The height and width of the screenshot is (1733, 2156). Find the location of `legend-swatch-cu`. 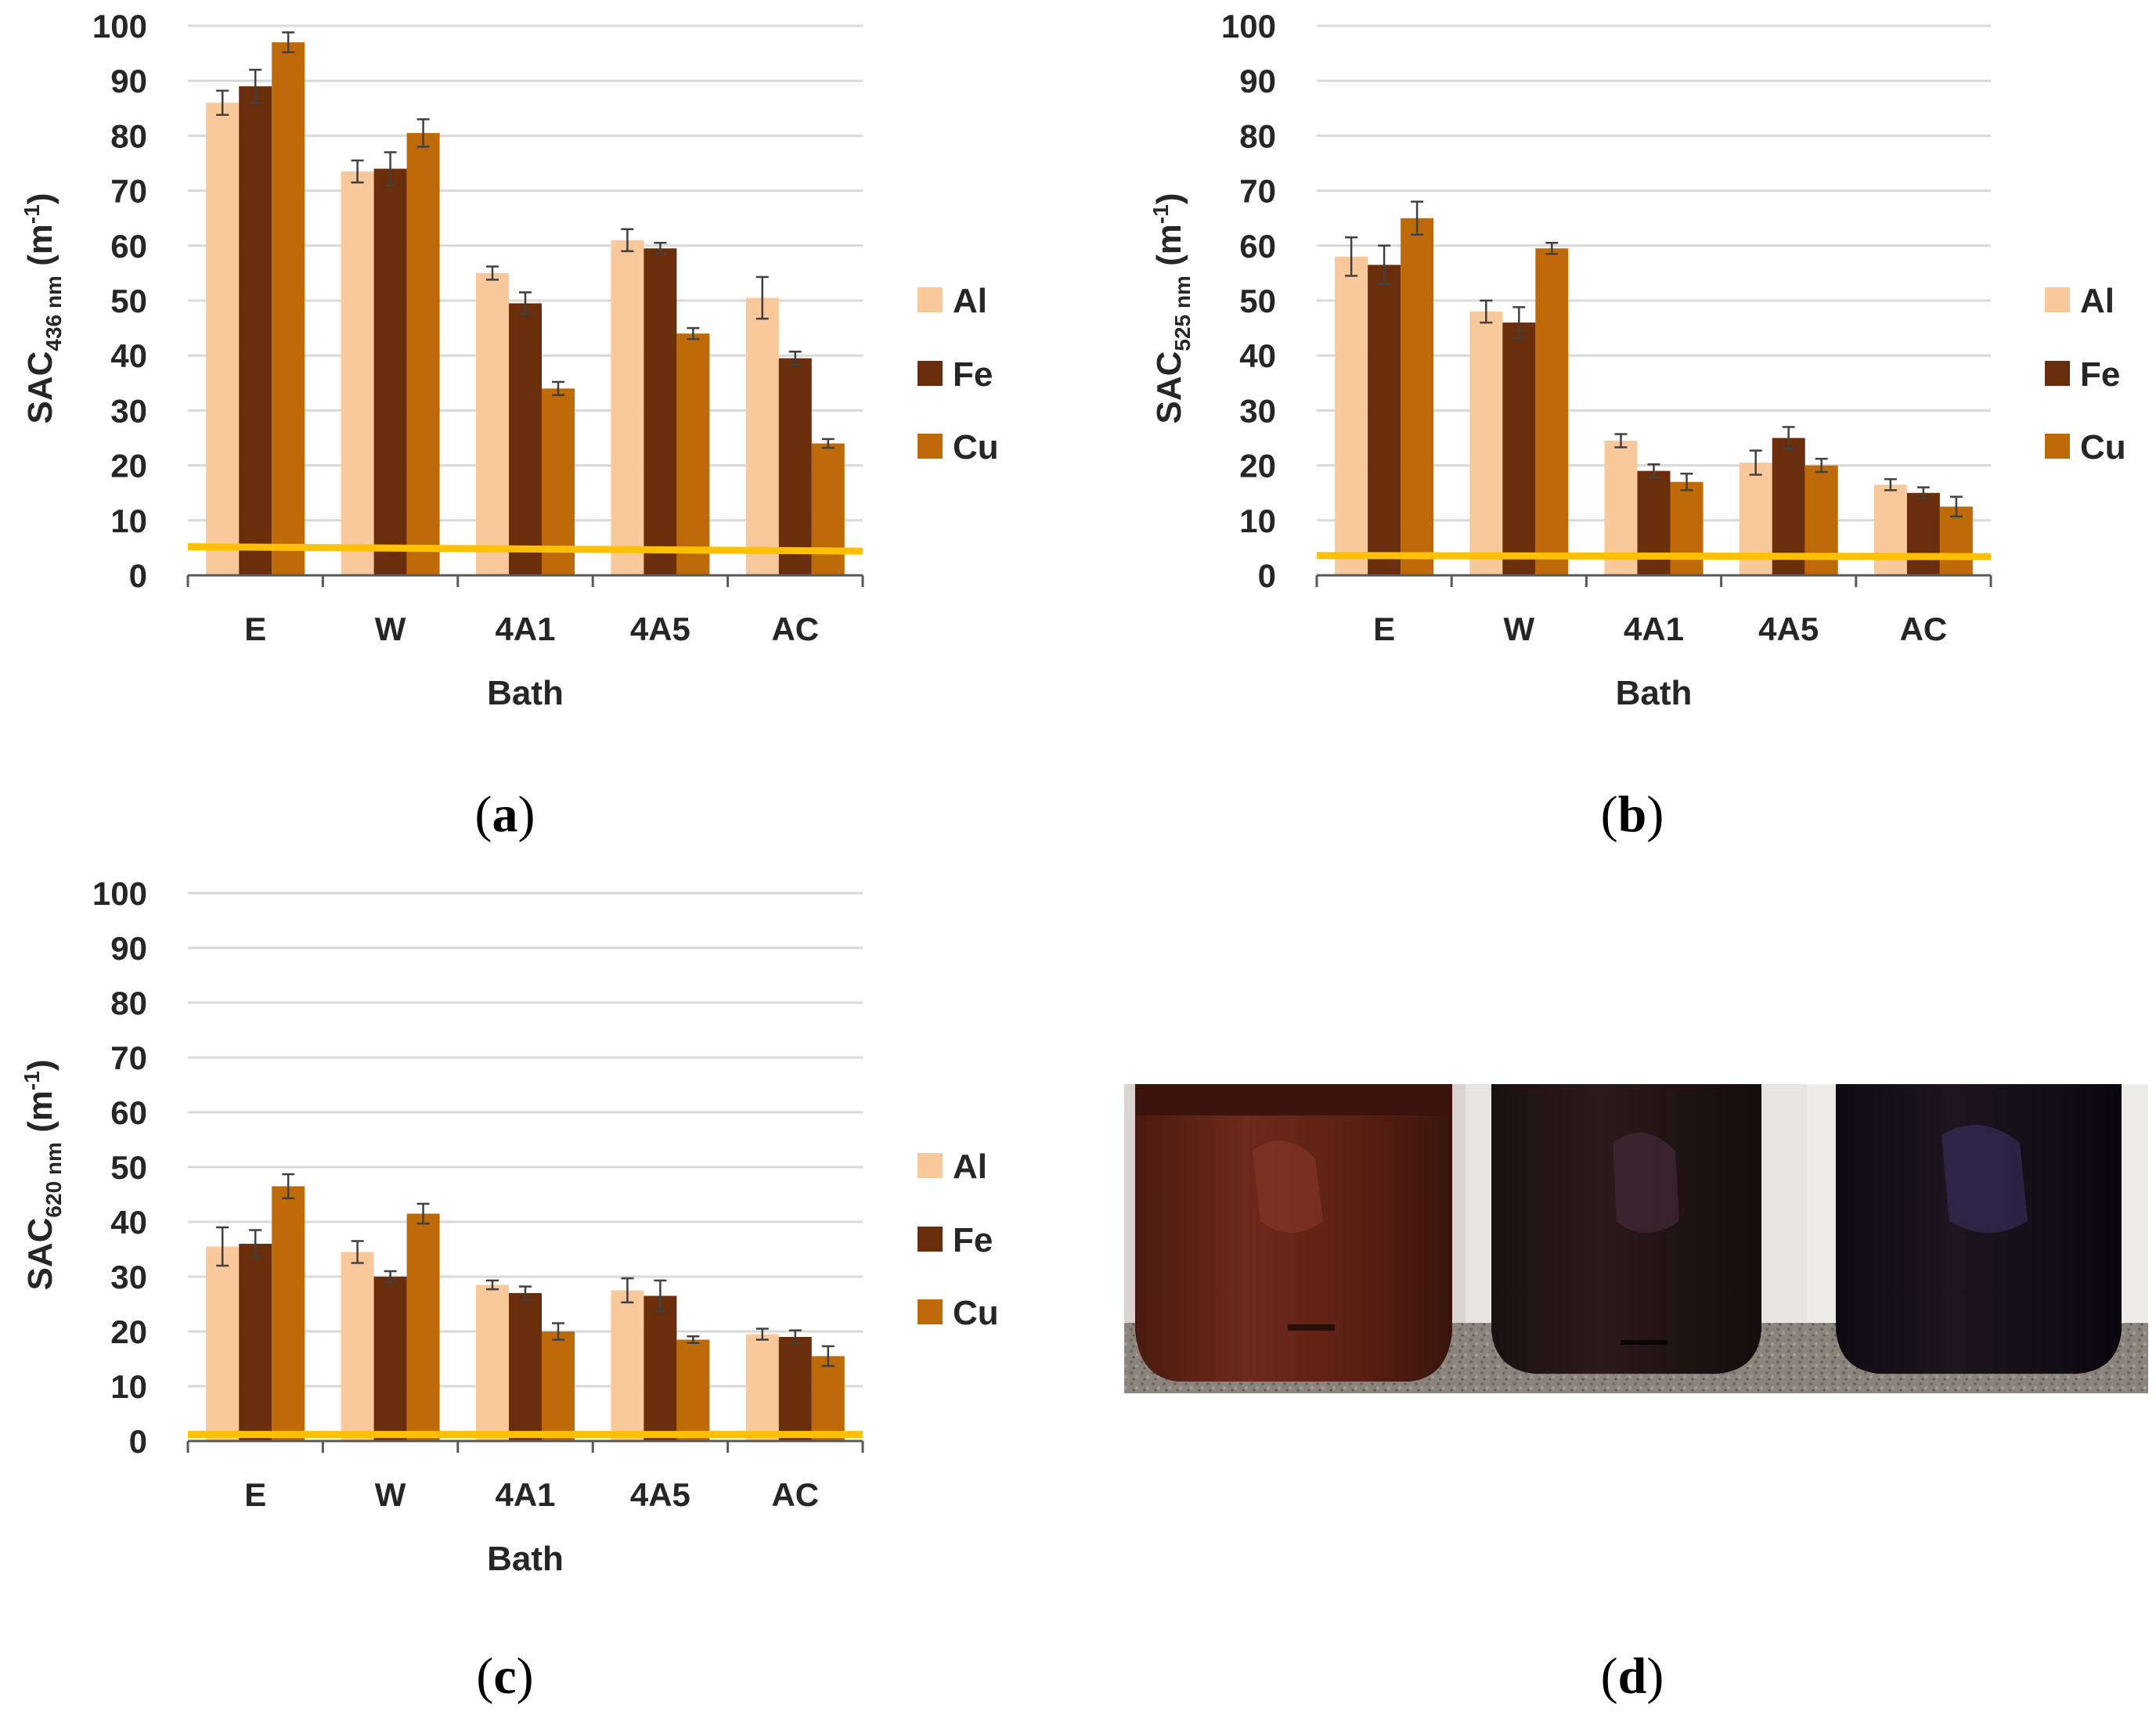

legend-swatch-cu is located at coordinates (930, 1311).